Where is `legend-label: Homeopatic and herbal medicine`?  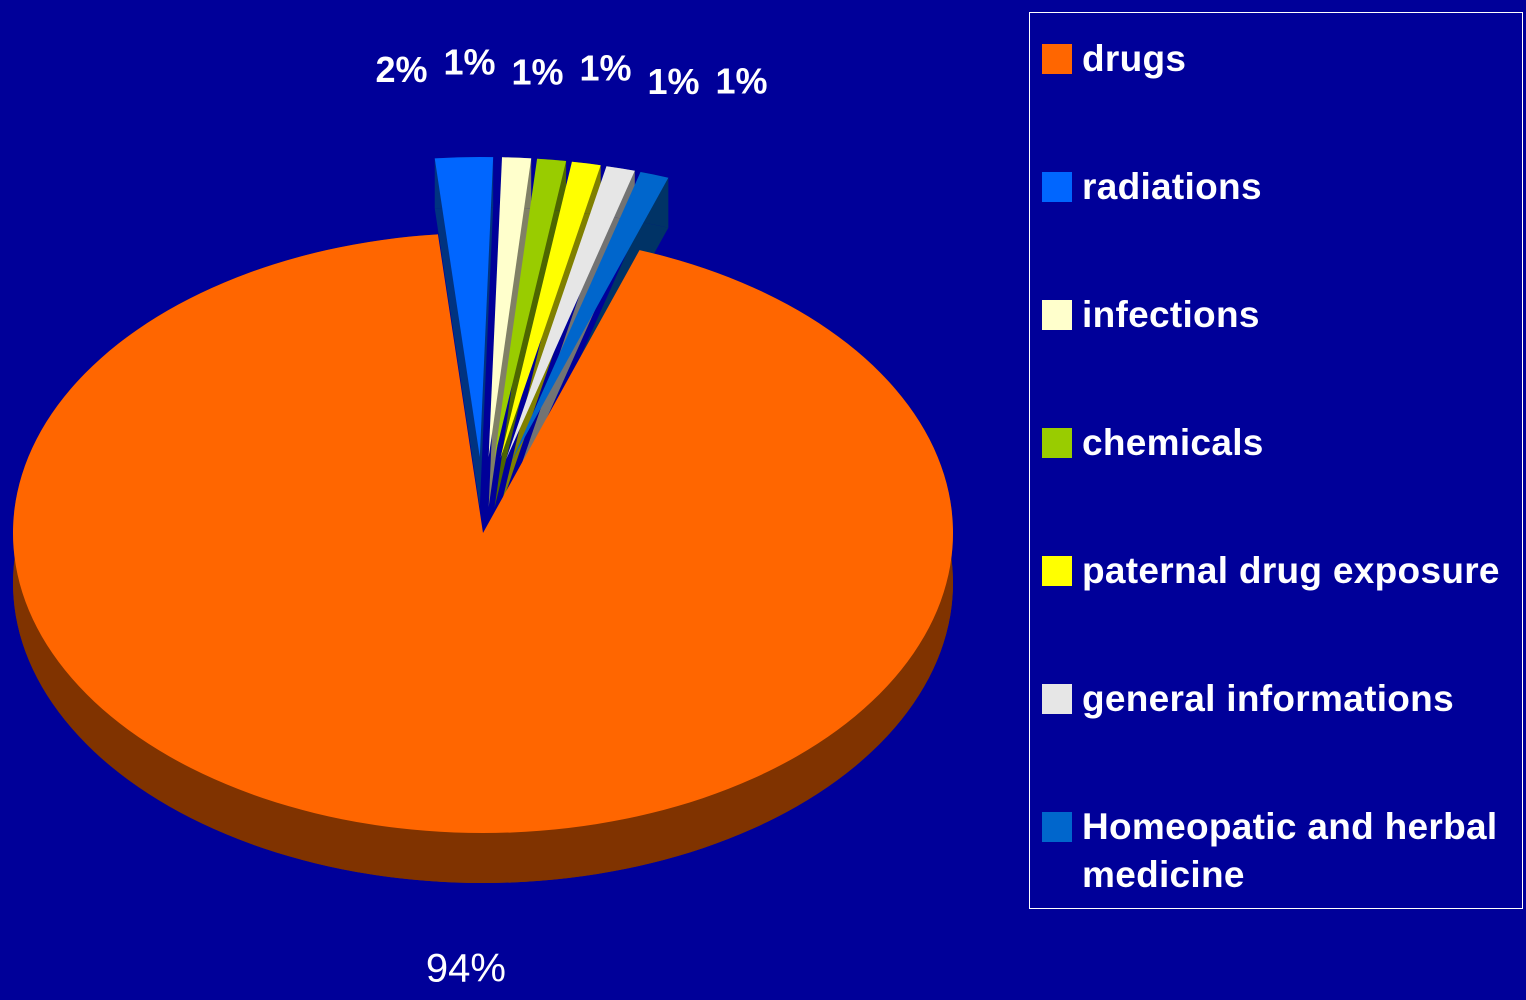 legend-label: Homeopatic and herbal medicine is located at coordinates (1290, 850).